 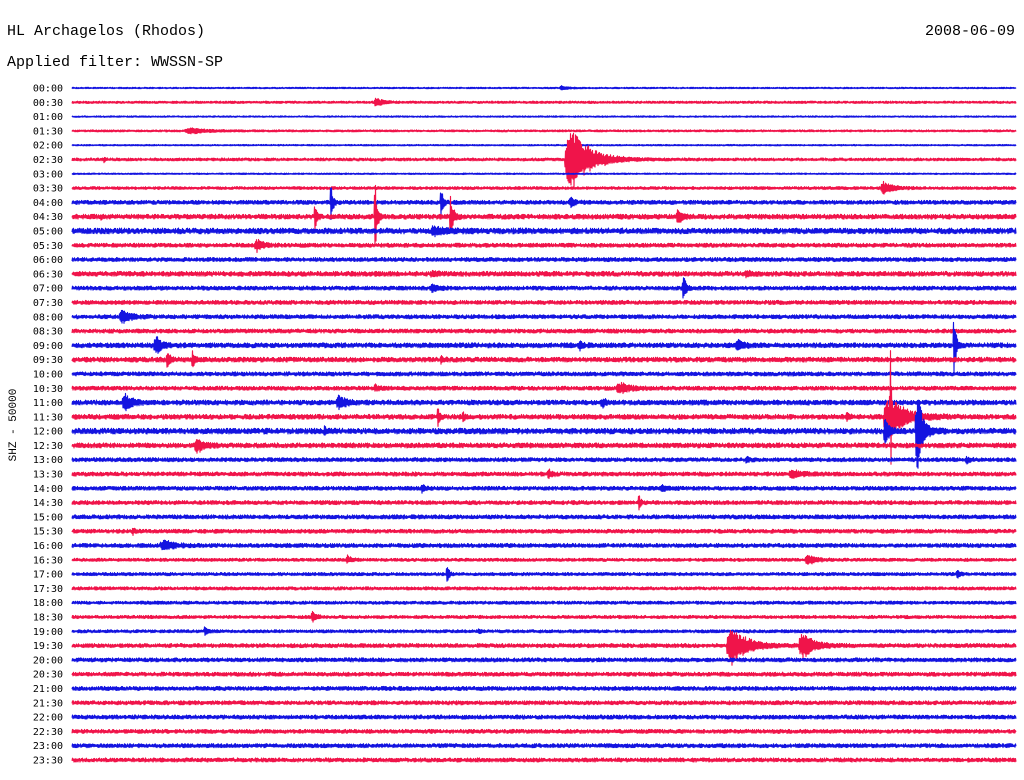 What do you see at coordinates (48, 303) in the screenshot?
I see `row-label-07-30: 07:30` at bounding box center [48, 303].